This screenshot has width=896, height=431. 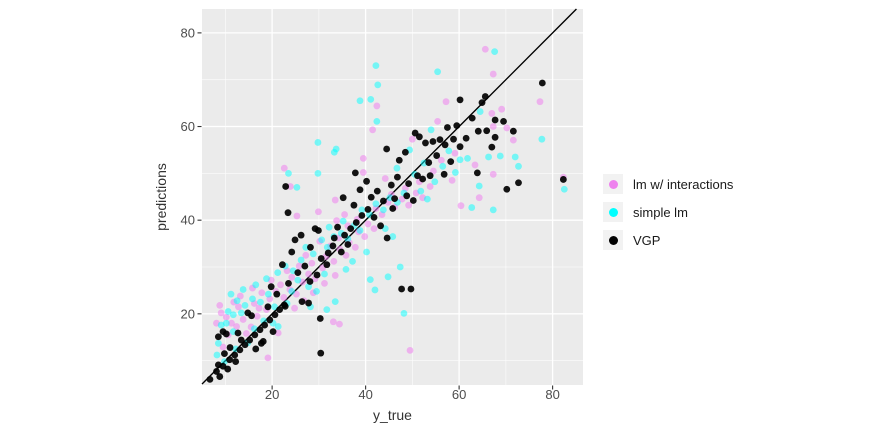 I want to click on violet-dot-icon, so click(x=613, y=184).